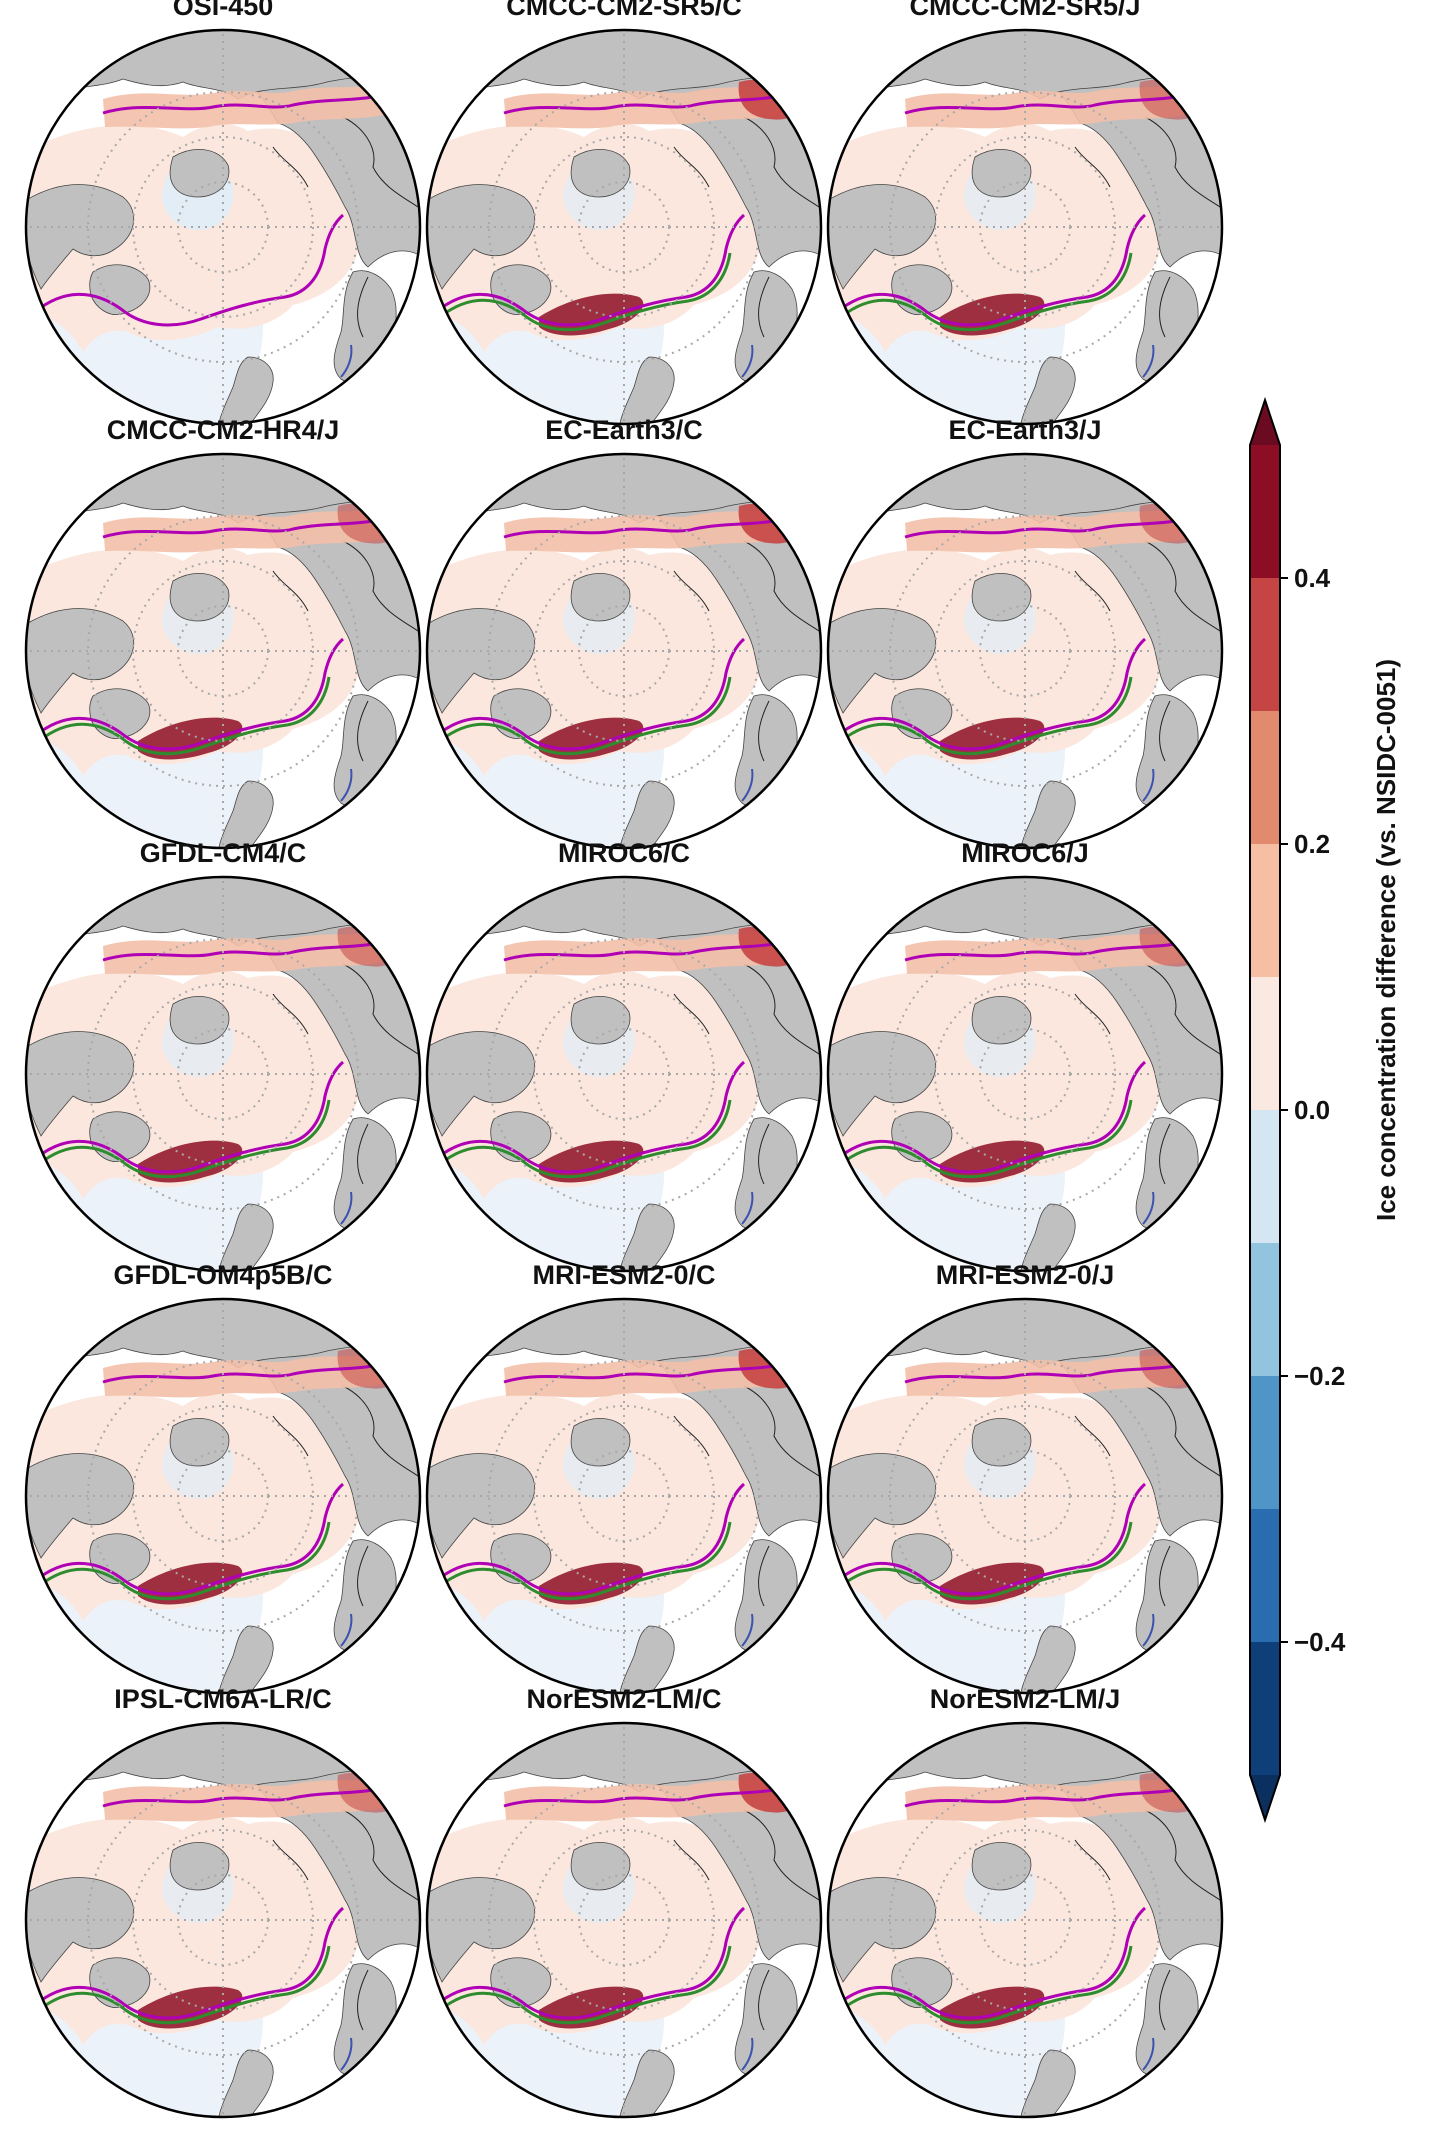 The width and height of the screenshot is (1441, 2155). Describe the element at coordinates (1265, 1110) in the screenshot. I see `colorbar-frame` at that location.